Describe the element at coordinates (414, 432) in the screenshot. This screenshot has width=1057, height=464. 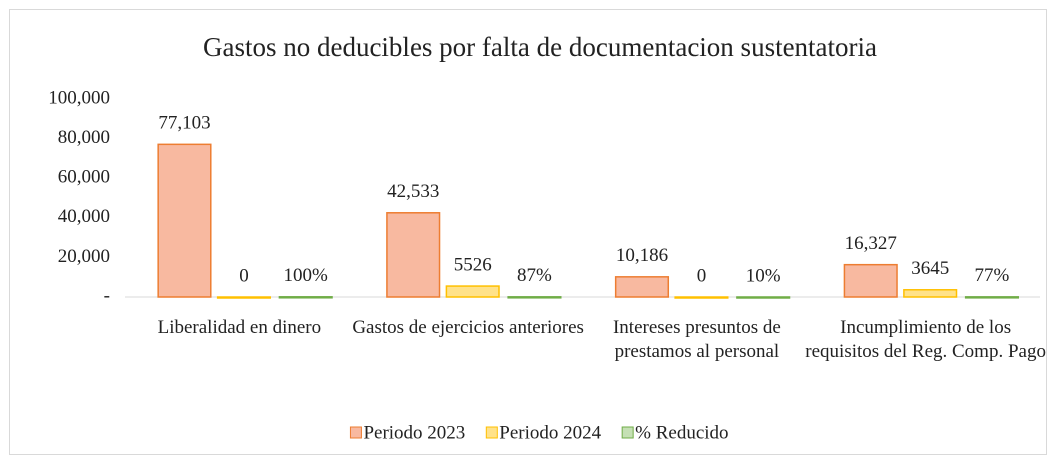
I see `legend-label: Periodo 2023` at that location.